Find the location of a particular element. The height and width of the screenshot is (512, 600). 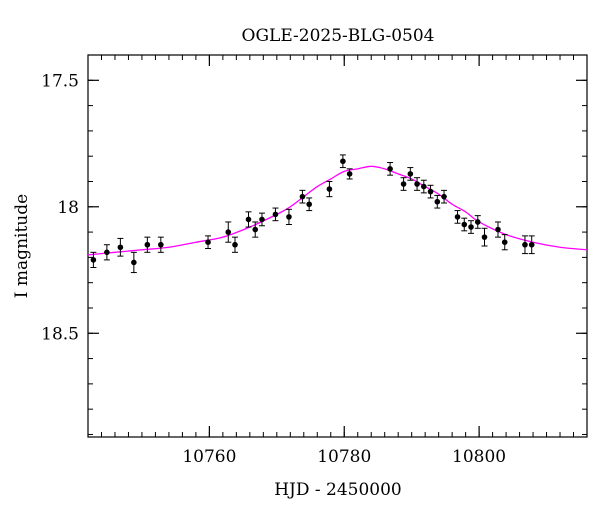

x-axis-label: HJD - 2450000 is located at coordinates (338, 490).